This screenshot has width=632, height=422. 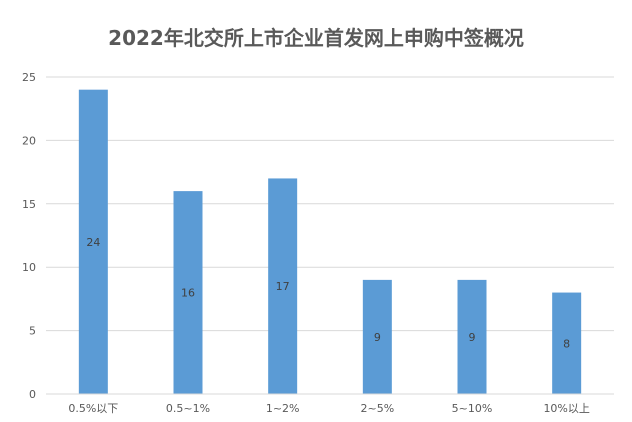 I want to click on x-tick-label: 2~5%, so click(x=377, y=408).